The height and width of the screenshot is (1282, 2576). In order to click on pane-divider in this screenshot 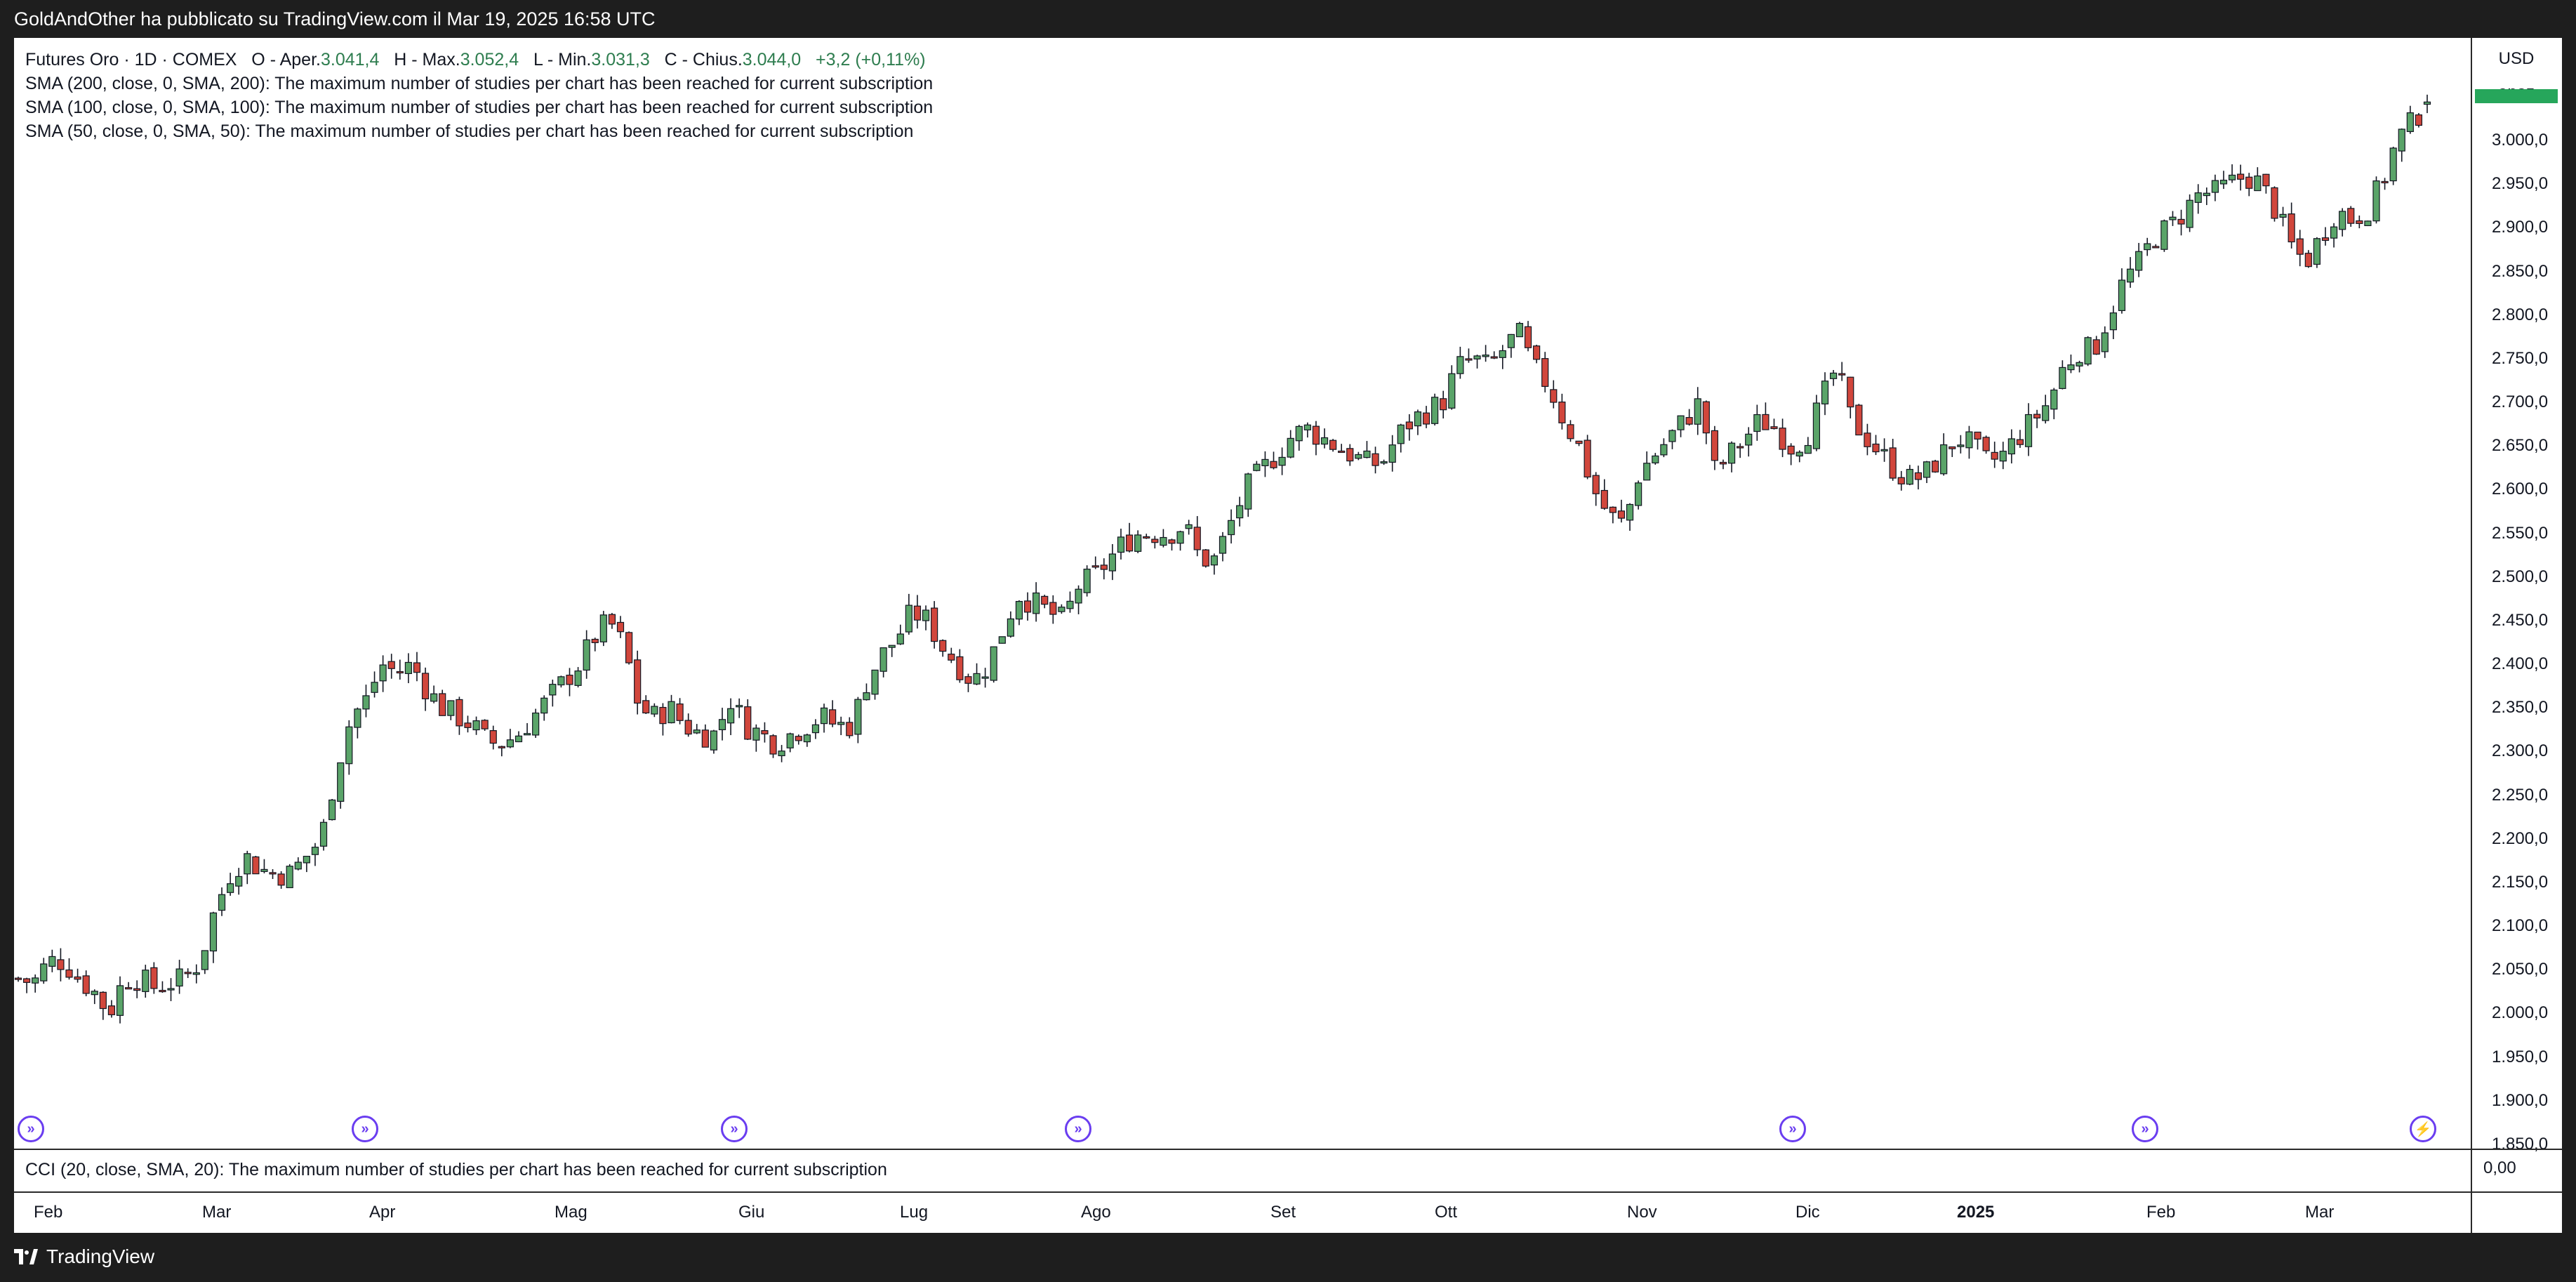, I will do `click(1288, 1149)`.